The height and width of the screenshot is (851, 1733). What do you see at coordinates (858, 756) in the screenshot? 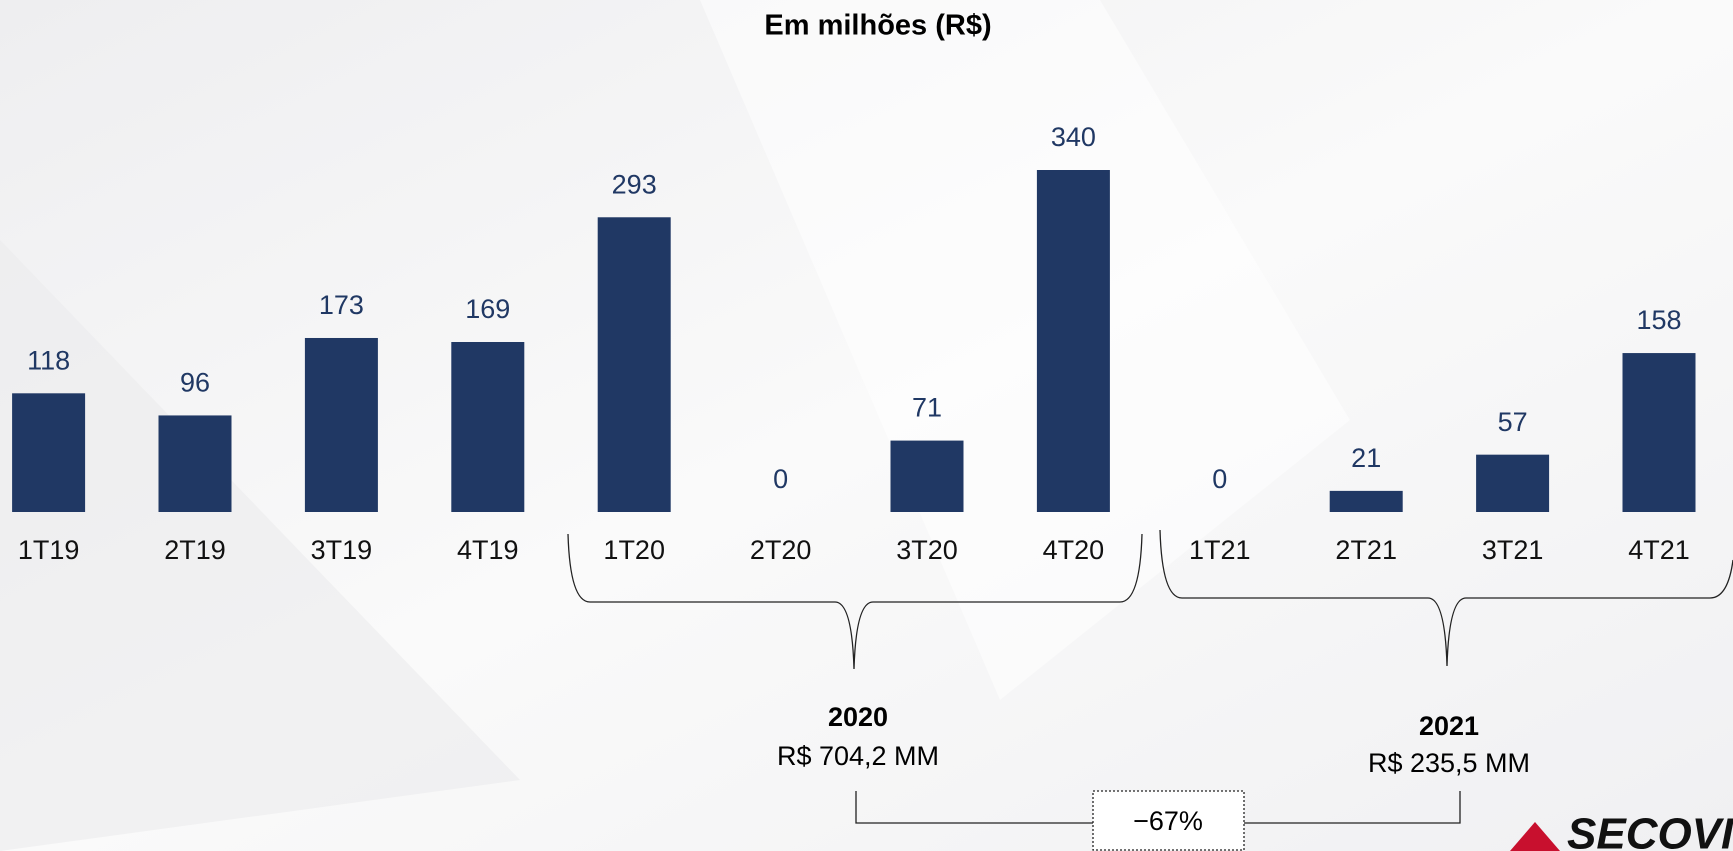
I see `year-total: R$ 704,2 MM` at bounding box center [858, 756].